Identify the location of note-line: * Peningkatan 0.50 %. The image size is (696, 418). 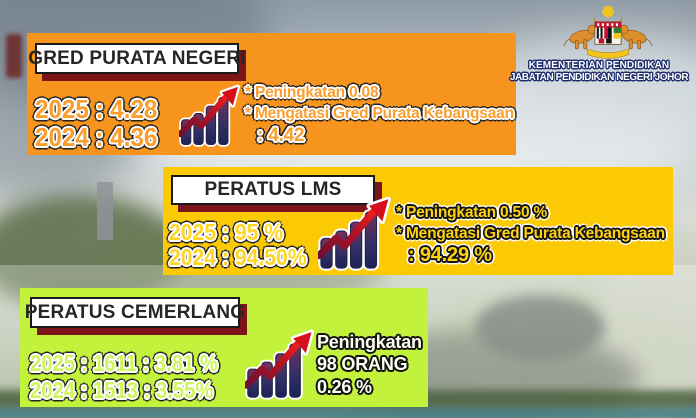
(472, 213).